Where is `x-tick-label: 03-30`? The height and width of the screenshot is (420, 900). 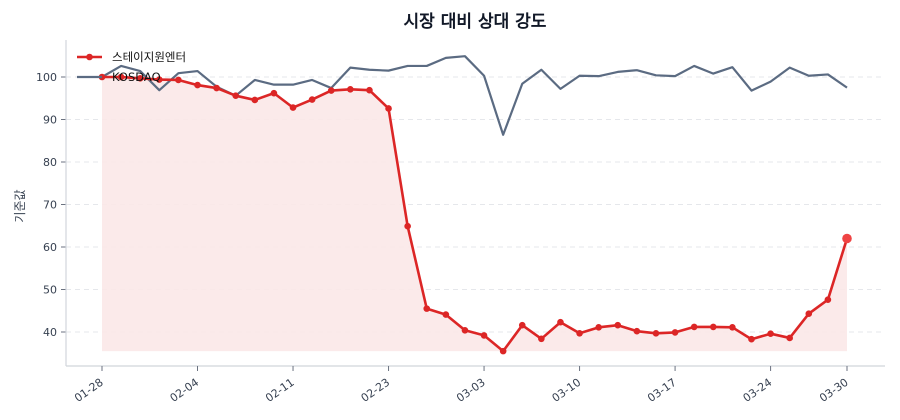 x-tick-label: 03-30 is located at coordinates (834, 390).